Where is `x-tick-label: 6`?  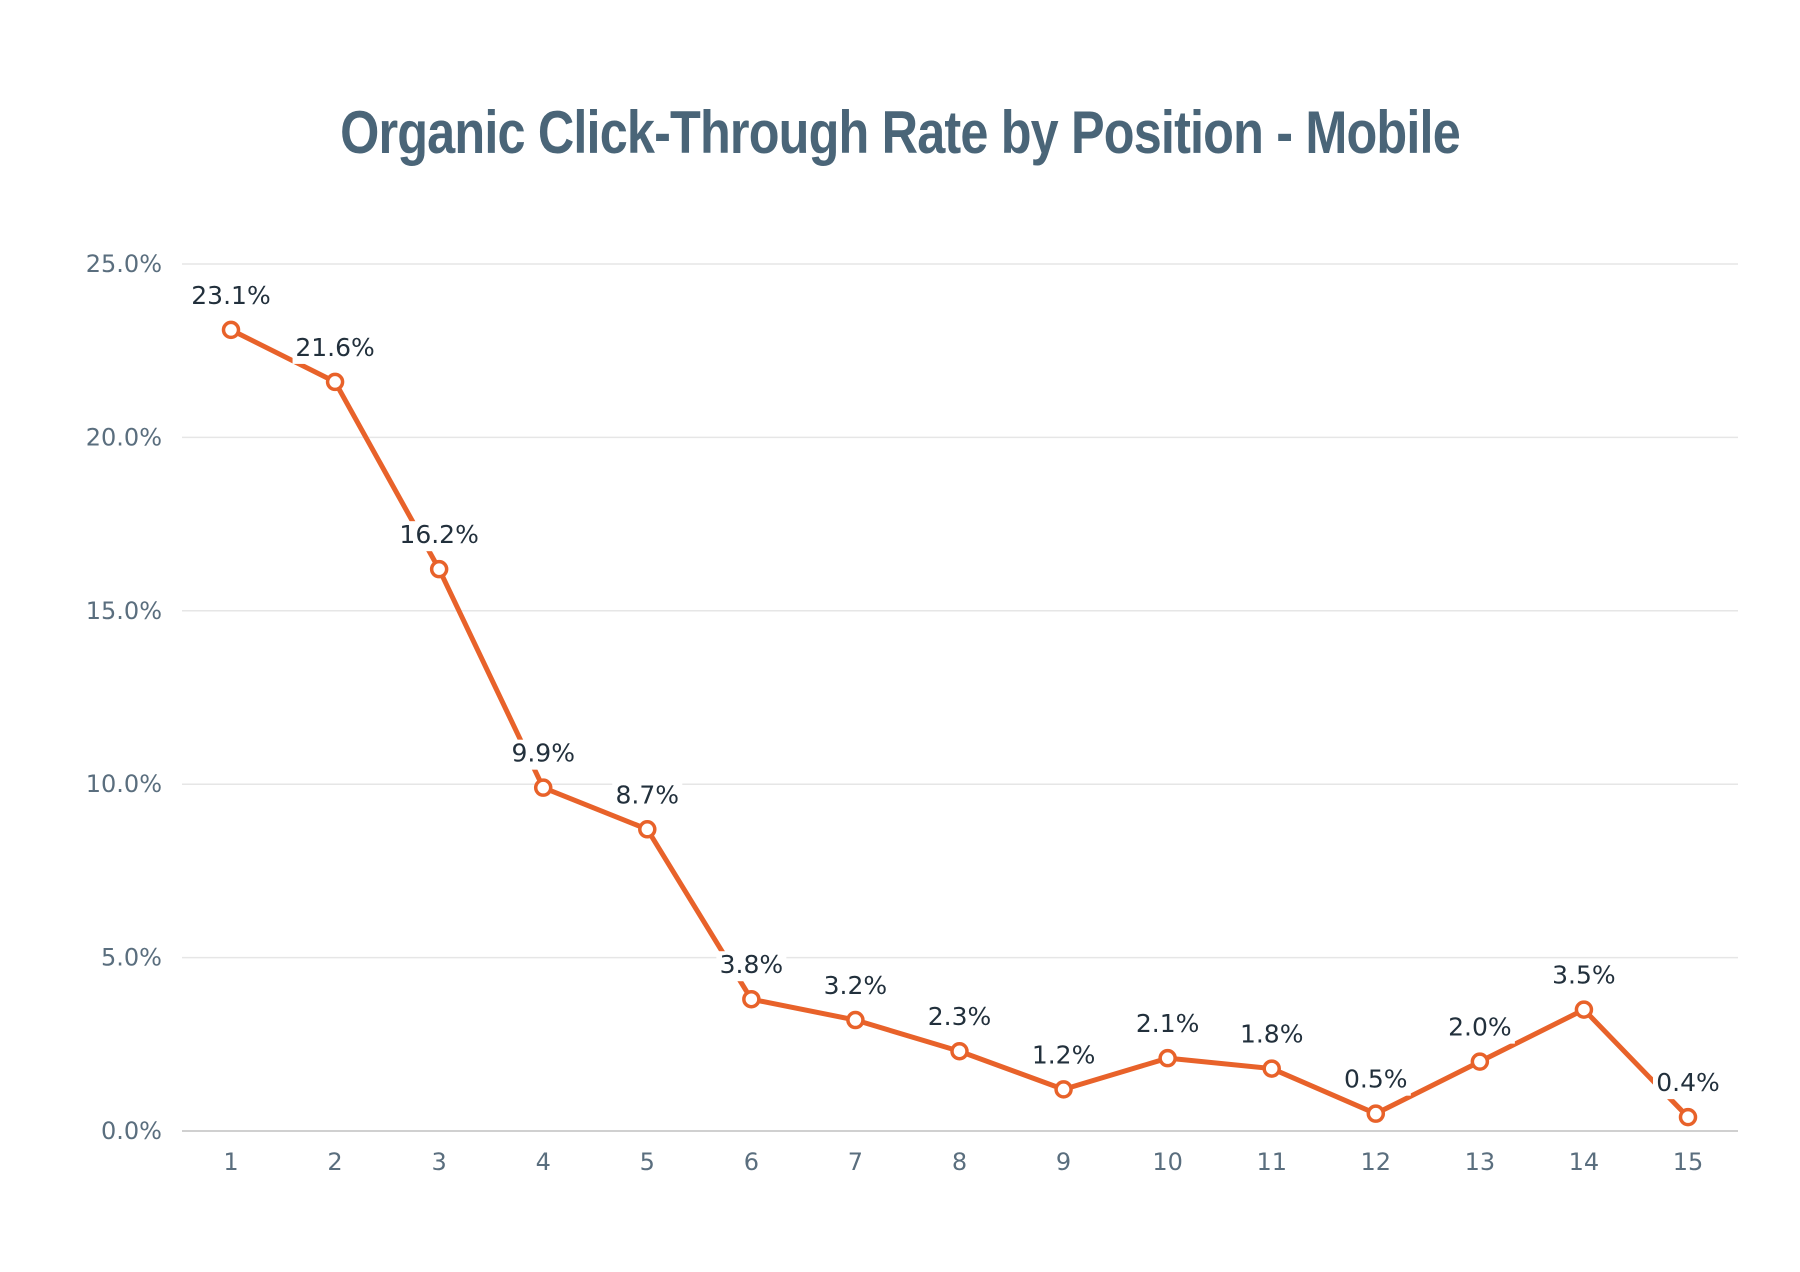
x-tick-label: 6 is located at coordinates (751, 1162).